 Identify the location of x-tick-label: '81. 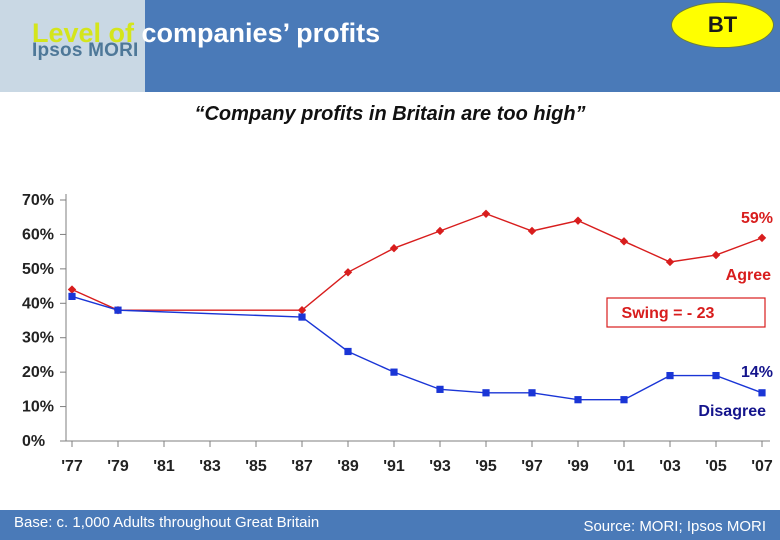
(164, 466).